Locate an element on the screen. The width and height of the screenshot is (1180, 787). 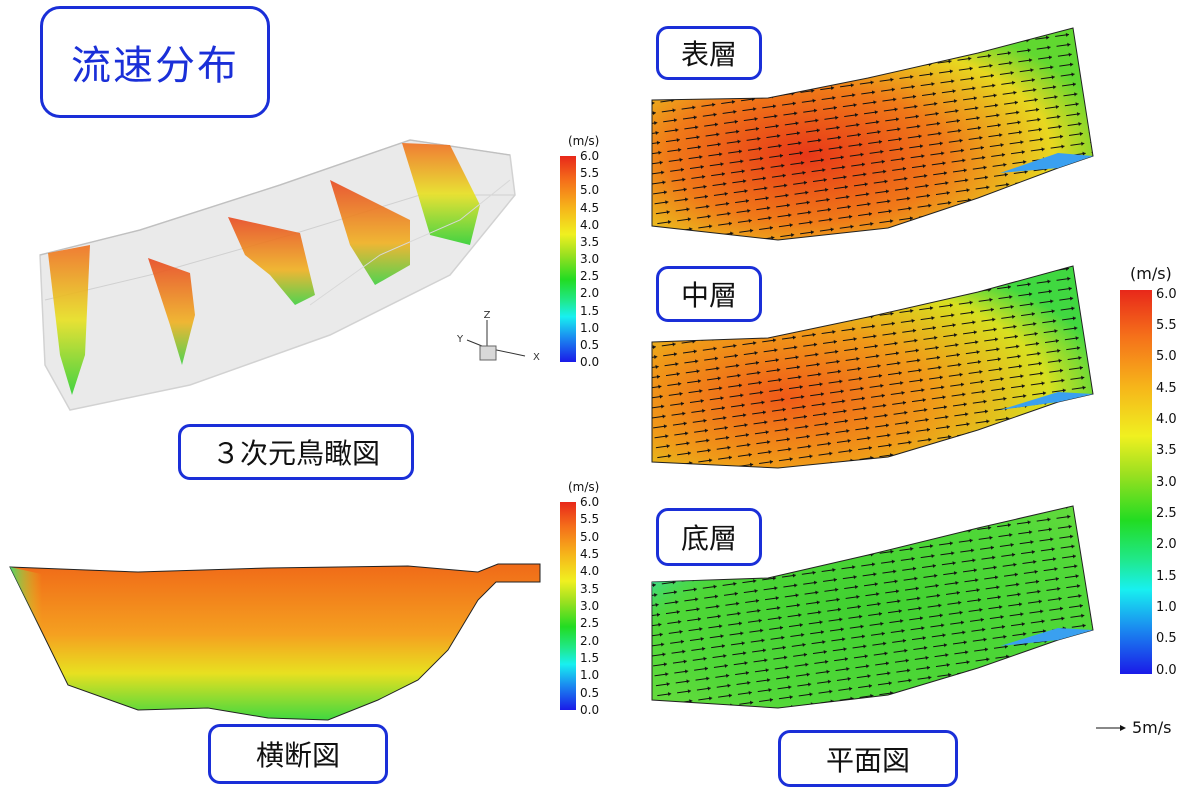
reference-vector: 5m/s is located at coordinates (1133, 727).